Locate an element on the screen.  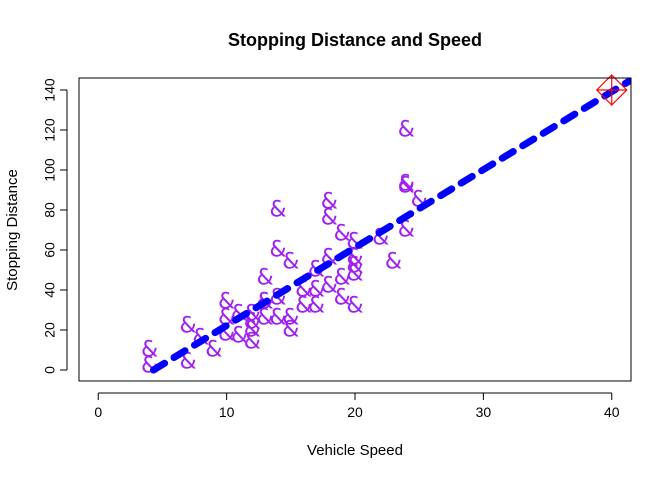
y-axis-label: Stopping Distance is located at coordinates (12, 230).